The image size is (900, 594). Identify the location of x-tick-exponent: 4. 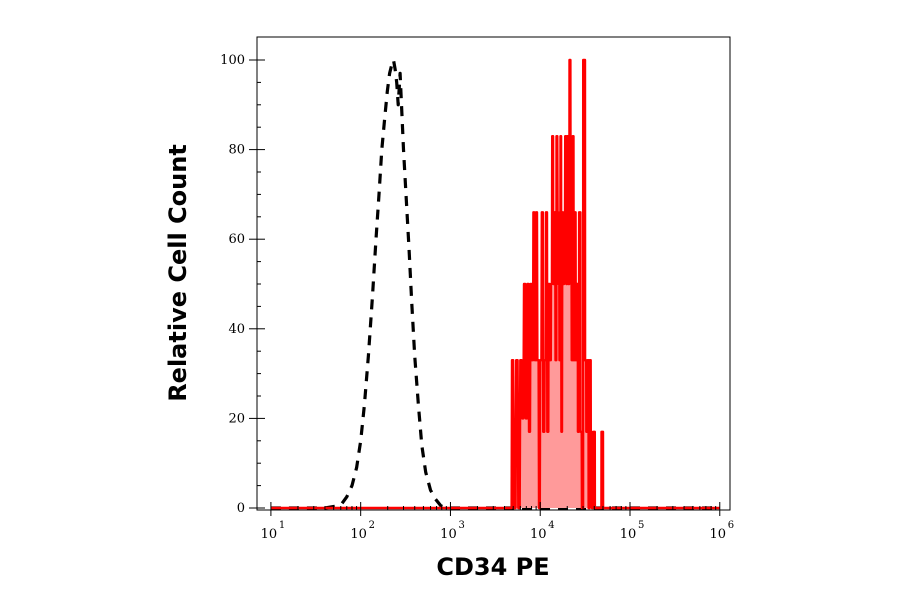
(551, 525).